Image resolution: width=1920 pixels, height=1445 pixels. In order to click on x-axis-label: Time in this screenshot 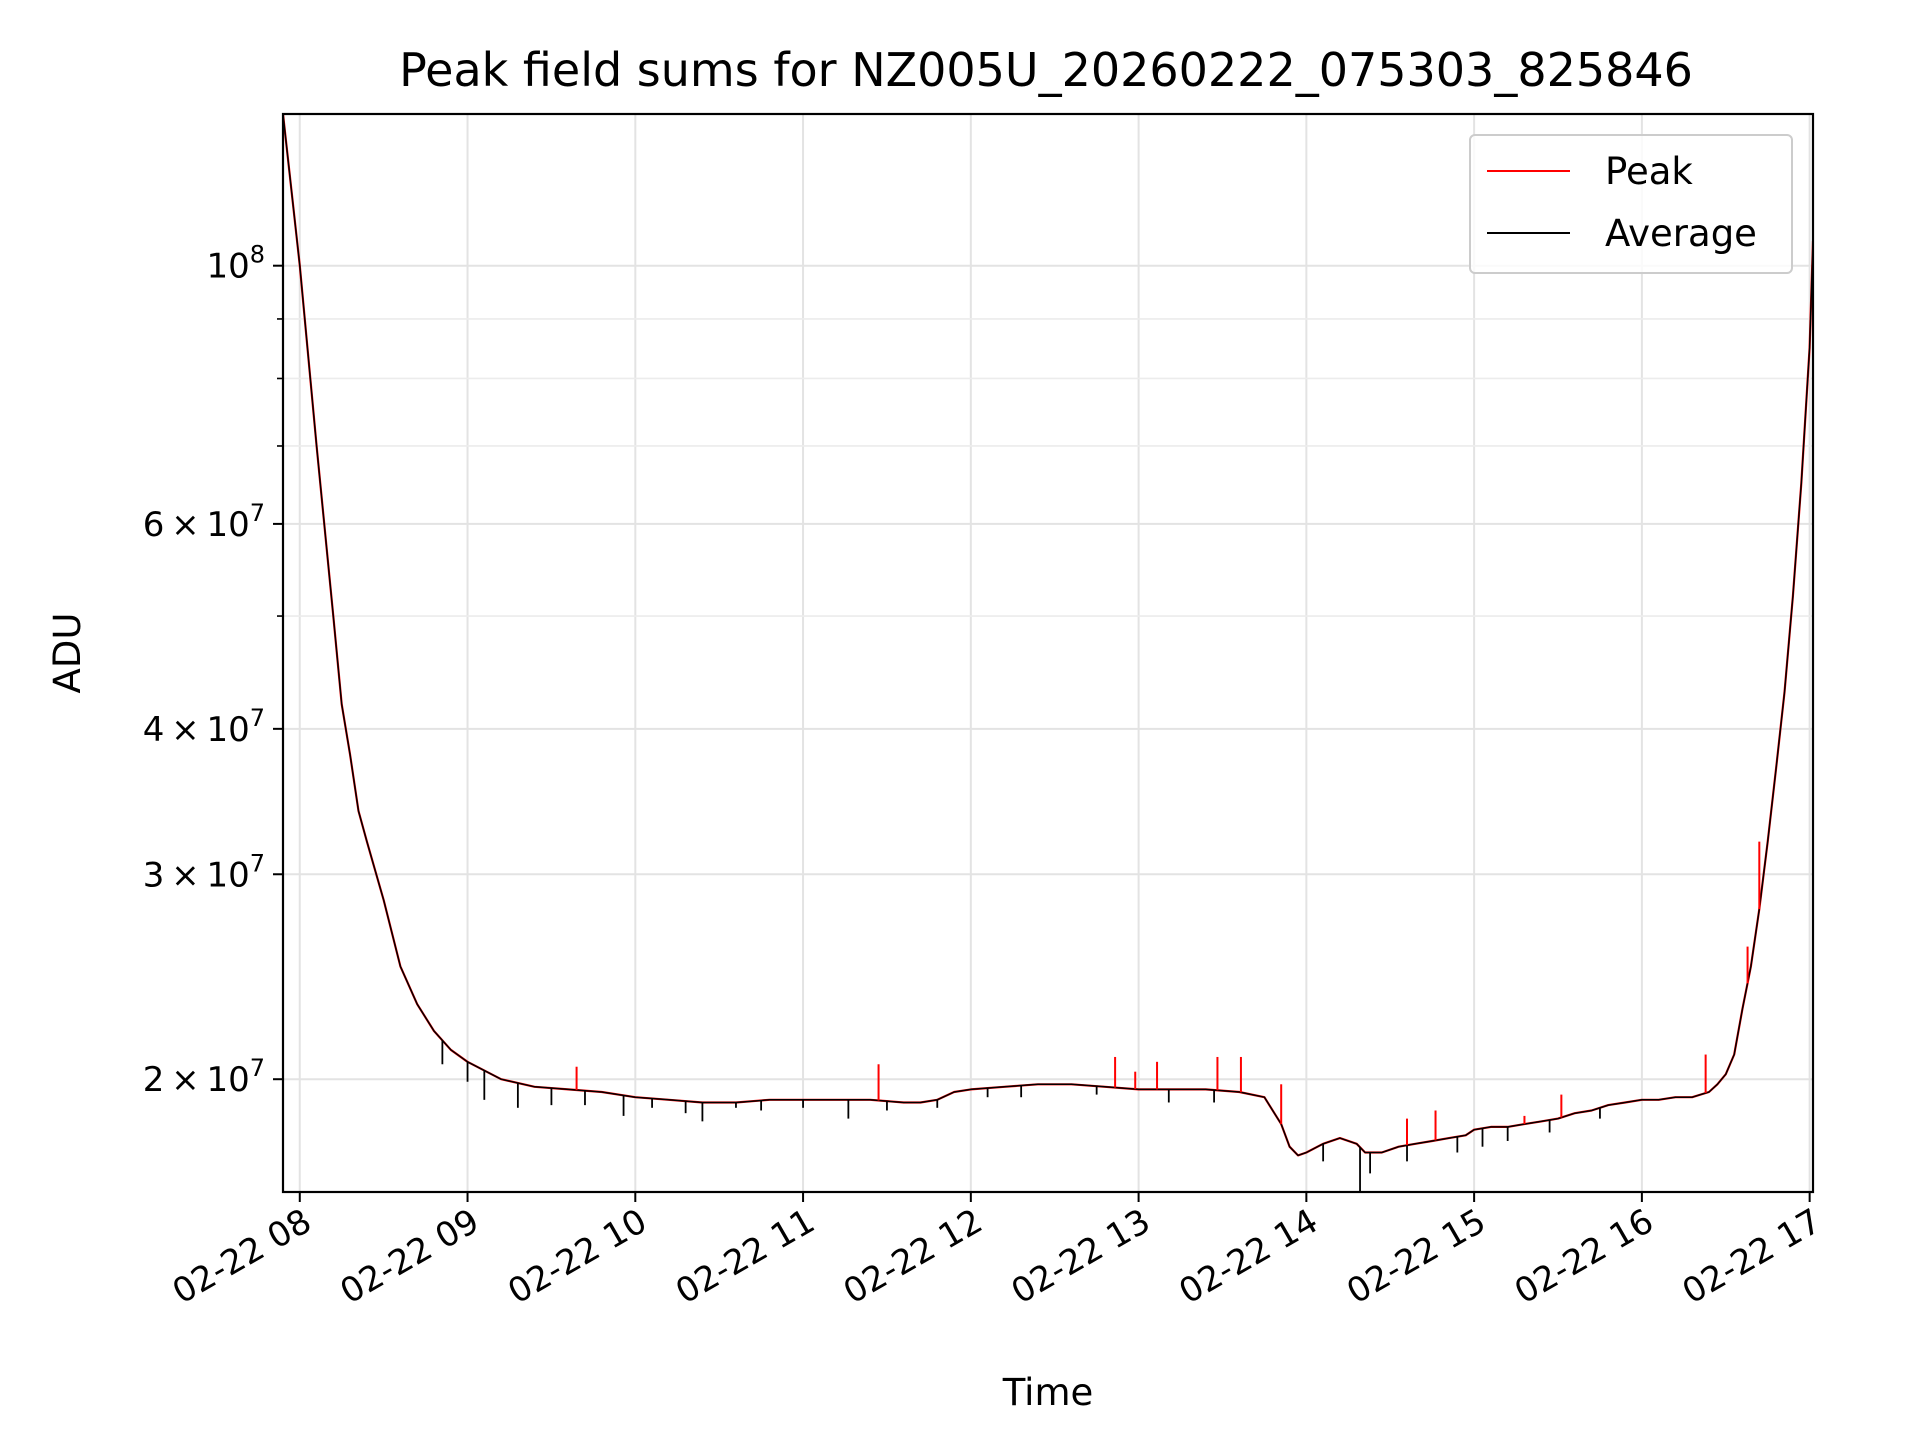, I will do `click(1048, 1392)`.